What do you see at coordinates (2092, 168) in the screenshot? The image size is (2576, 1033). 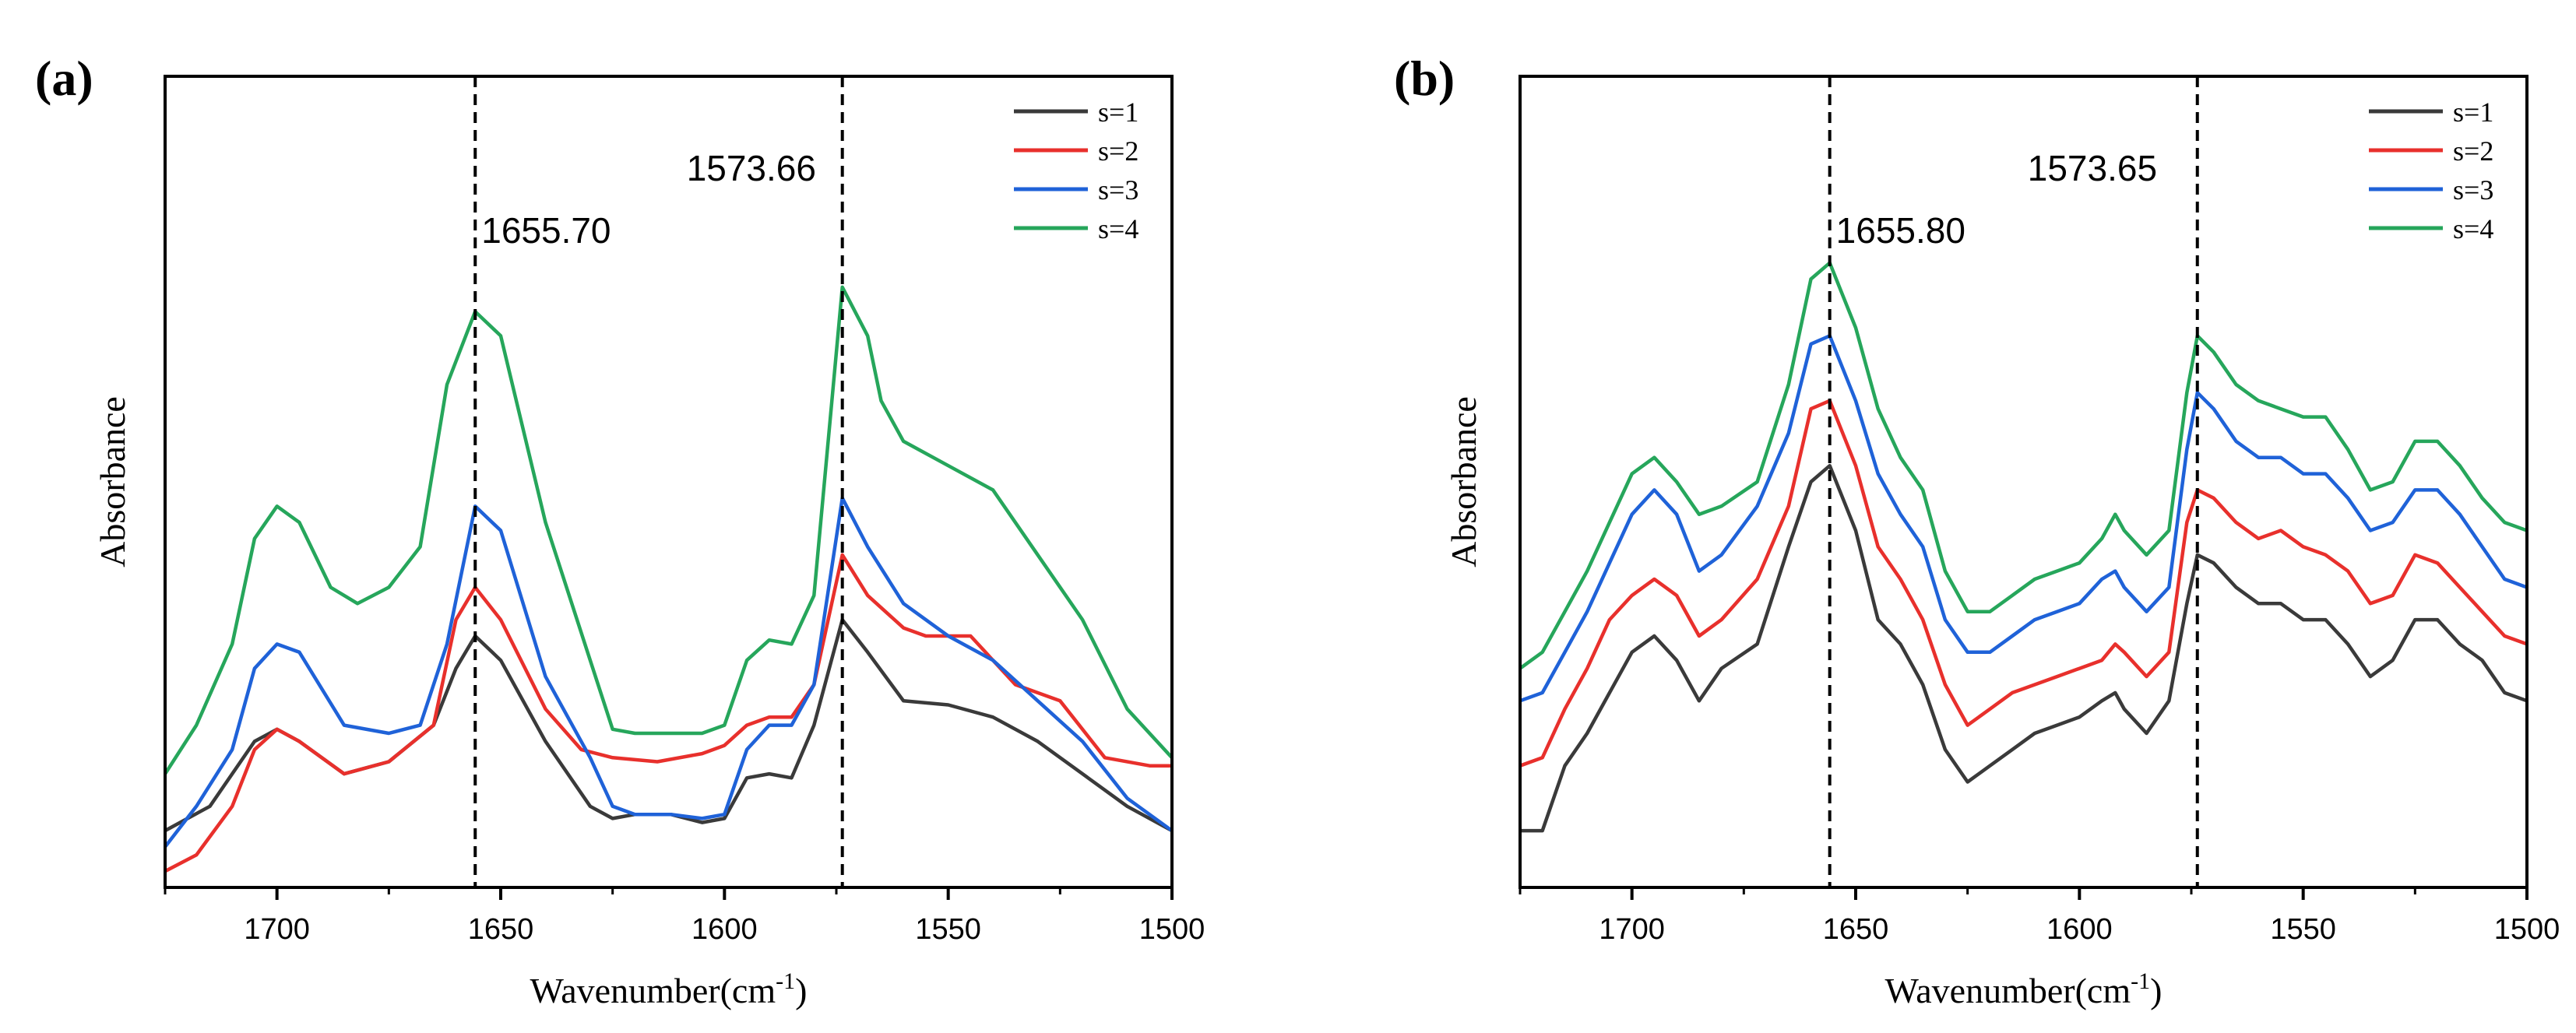 I see `peak-marker-label: 1573.65` at bounding box center [2092, 168].